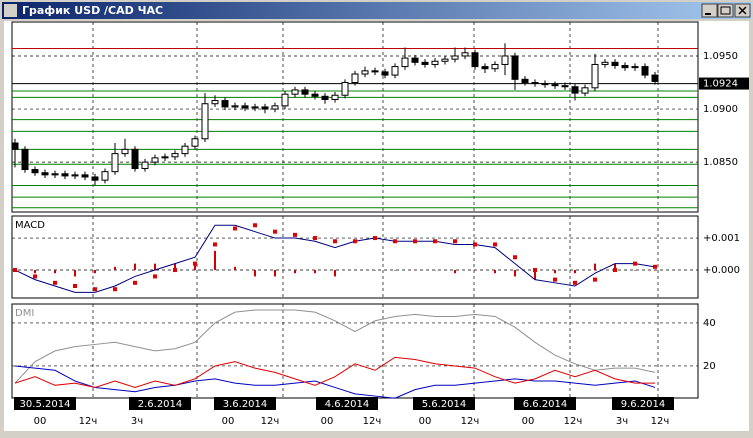 The width and height of the screenshot is (753, 438). What do you see at coordinates (24, 313) in the screenshot?
I see `dmi-title: DMI` at bounding box center [24, 313].